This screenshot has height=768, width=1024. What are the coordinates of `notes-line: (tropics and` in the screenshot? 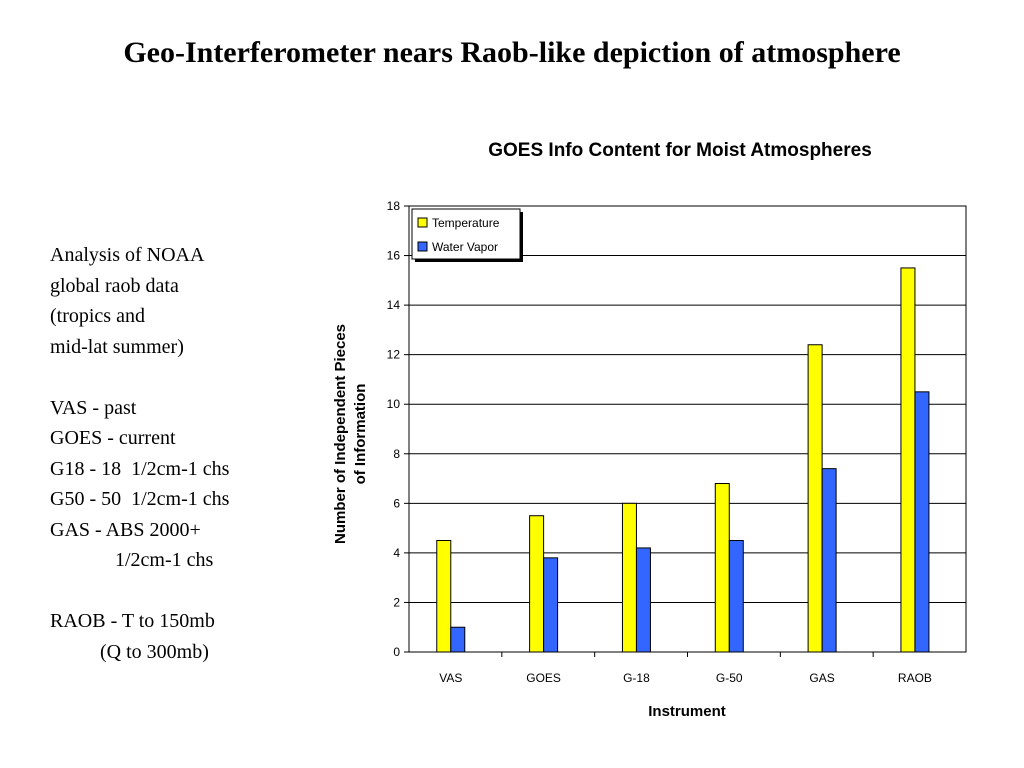 It's located at (97, 316).